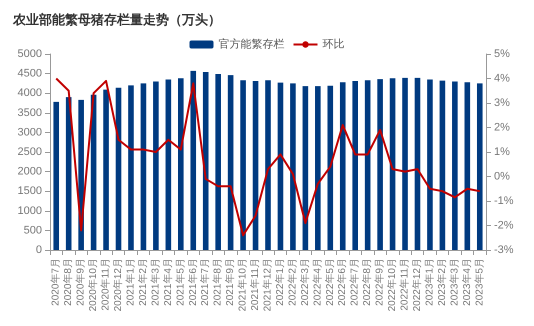 The width and height of the screenshot is (534, 326). Describe the element at coordinates (30, 132) in the screenshot. I see `y-tick-label: 3000` at that location.